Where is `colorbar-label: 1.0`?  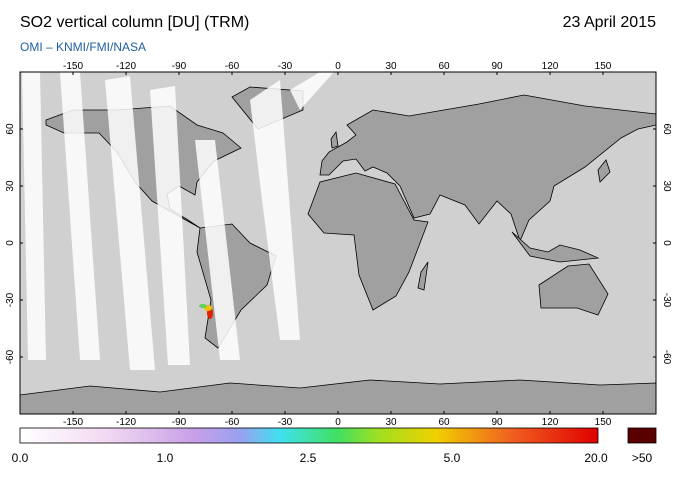
colorbar-label: 1.0 is located at coordinates (165, 458).